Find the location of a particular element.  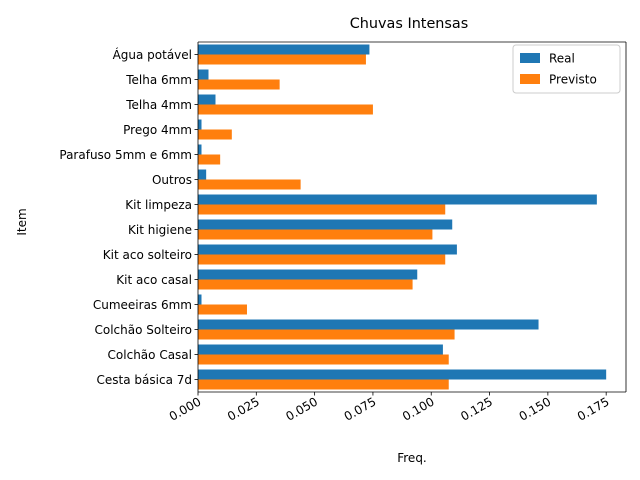

y-tick-label: Cesta básica 7d is located at coordinates (144, 380).